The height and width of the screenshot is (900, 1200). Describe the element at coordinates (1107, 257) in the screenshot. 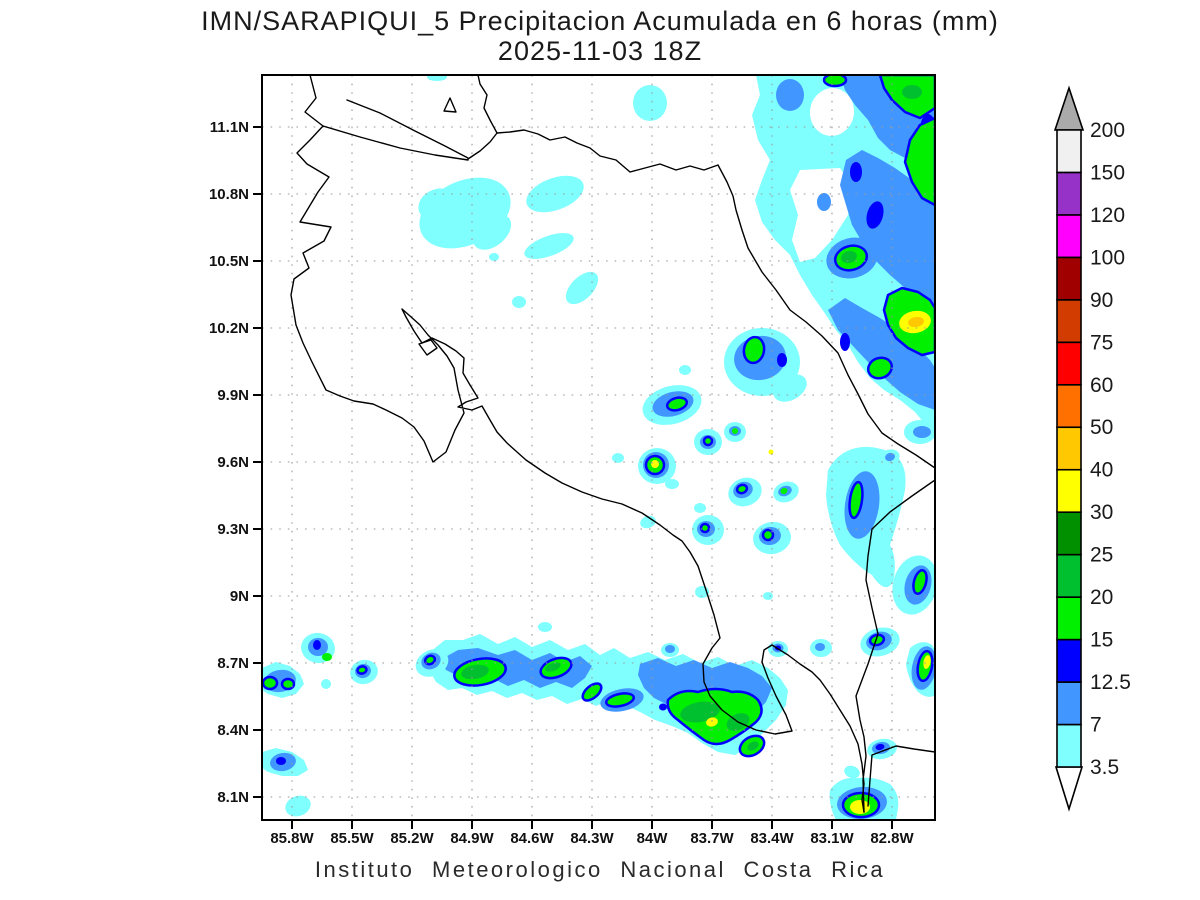

I see `colorbar-label: 100` at that location.